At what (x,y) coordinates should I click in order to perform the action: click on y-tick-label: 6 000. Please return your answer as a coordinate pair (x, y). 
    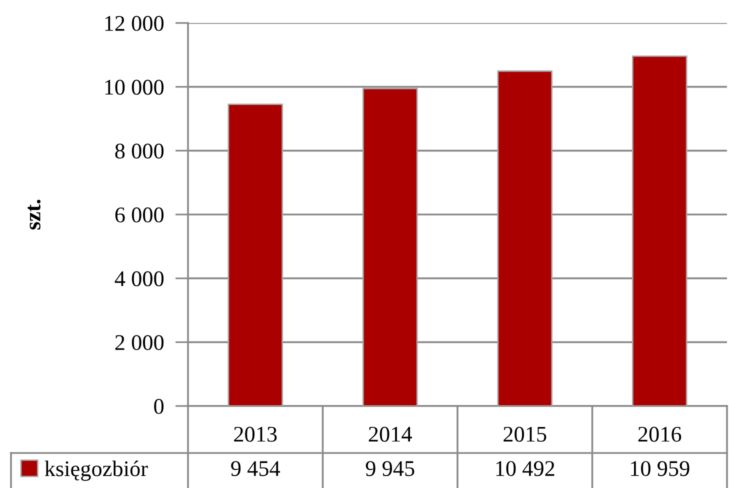
    Looking at the image, I should click on (139, 214).